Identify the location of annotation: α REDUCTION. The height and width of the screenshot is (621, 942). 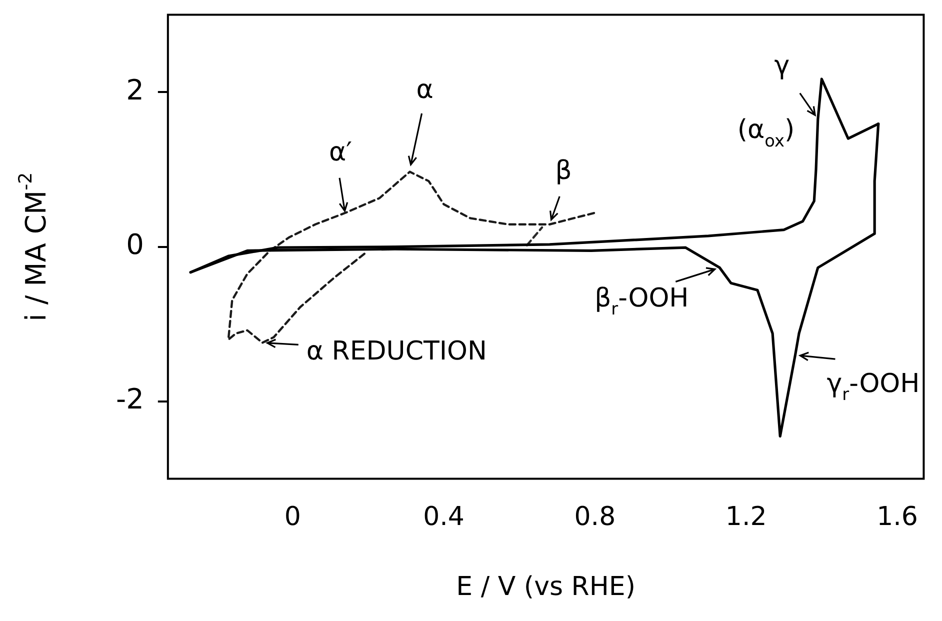
(396, 351).